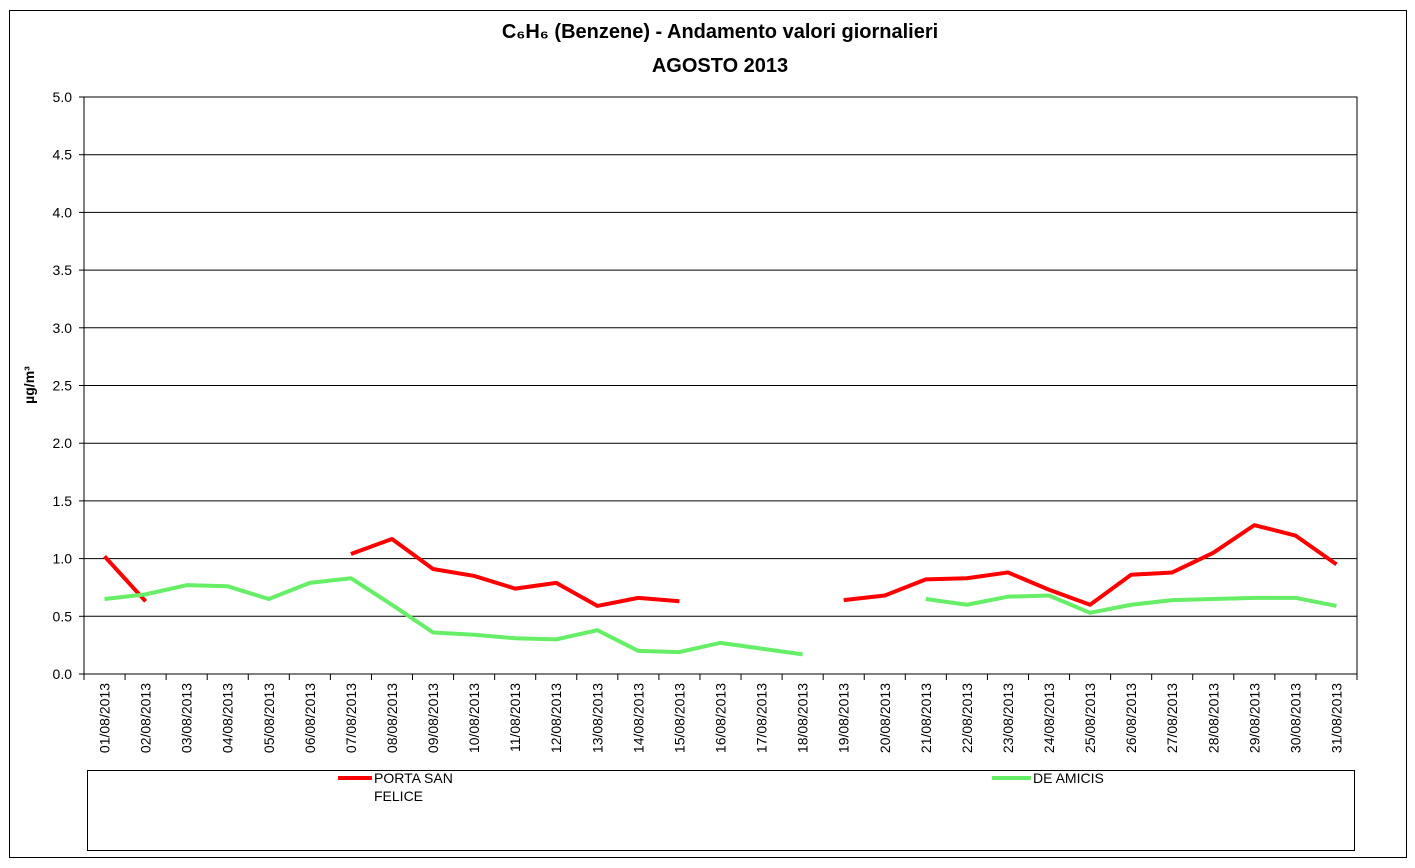 This screenshot has height=868, width=1415. I want to click on legend-box, so click(721, 810).